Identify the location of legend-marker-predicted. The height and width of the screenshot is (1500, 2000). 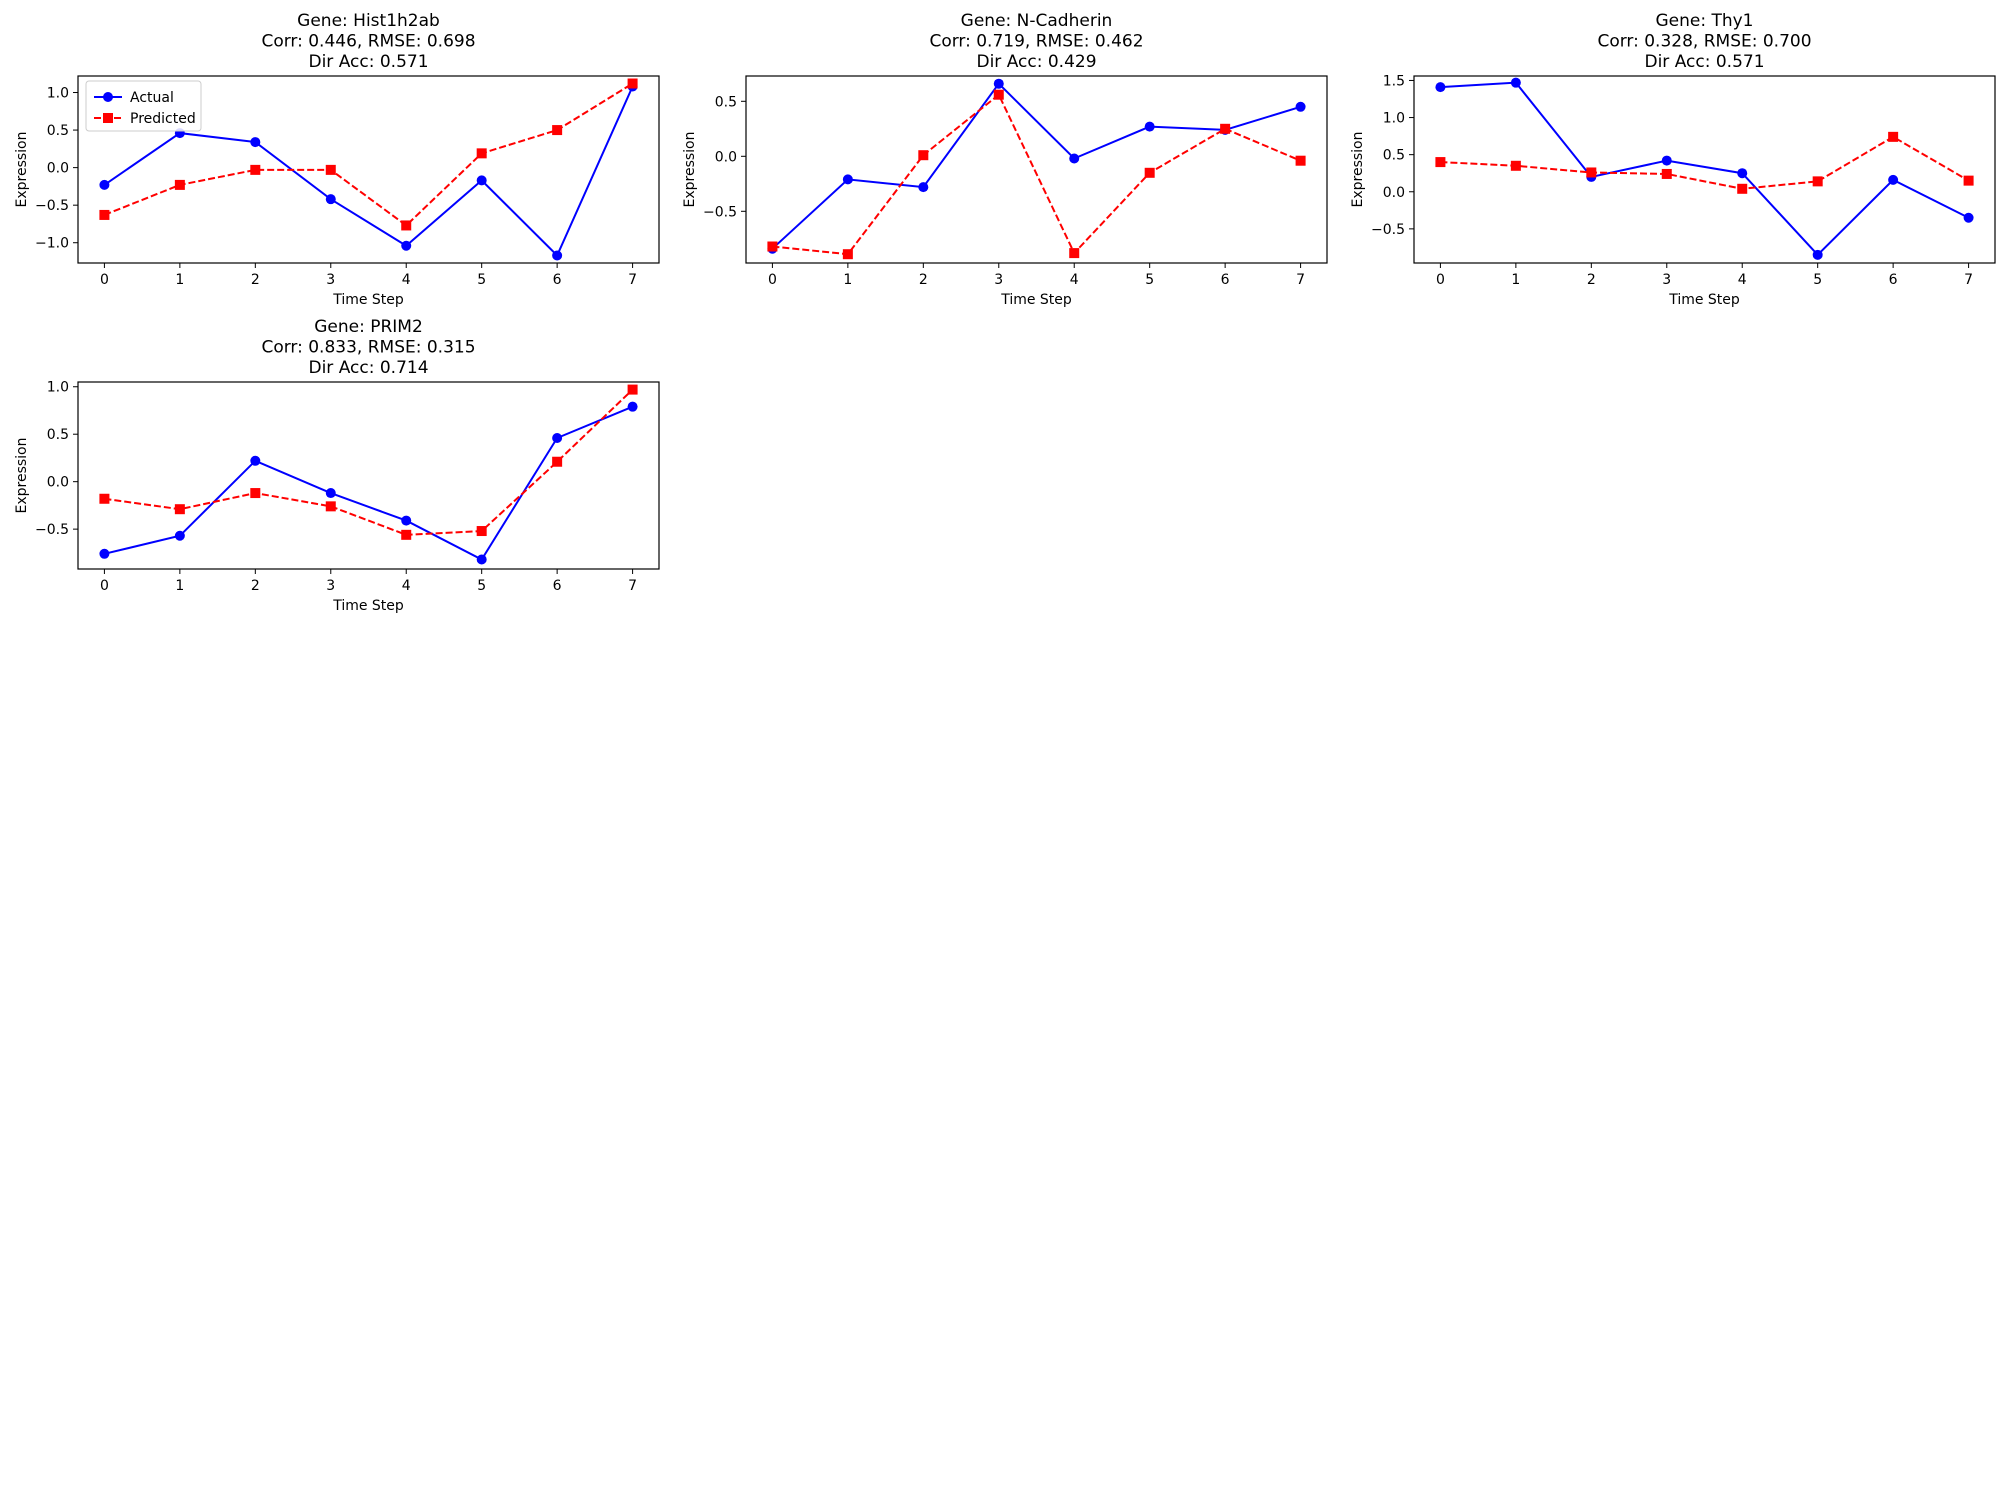
(108, 118).